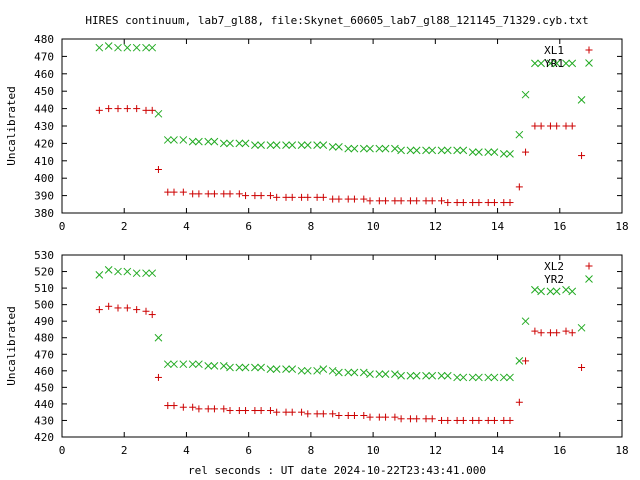  What do you see at coordinates (44, 255) in the screenshot?
I see `y-tick-label: 530` at bounding box center [44, 255].